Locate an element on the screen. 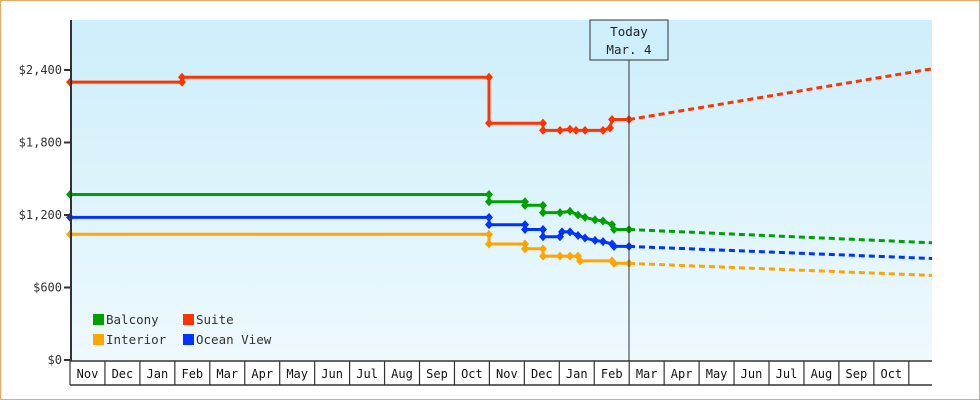 The width and height of the screenshot is (980, 400). x-tick-label: Oct is located at coordinates (472, 374).